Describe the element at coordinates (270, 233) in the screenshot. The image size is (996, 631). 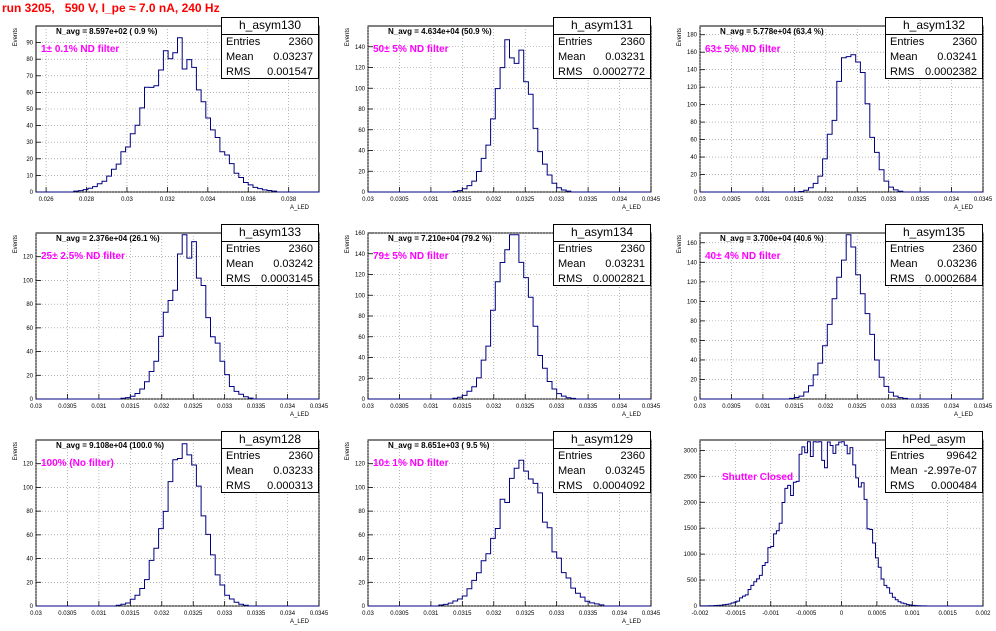
I see `stats-title: h_asym133` at that location.